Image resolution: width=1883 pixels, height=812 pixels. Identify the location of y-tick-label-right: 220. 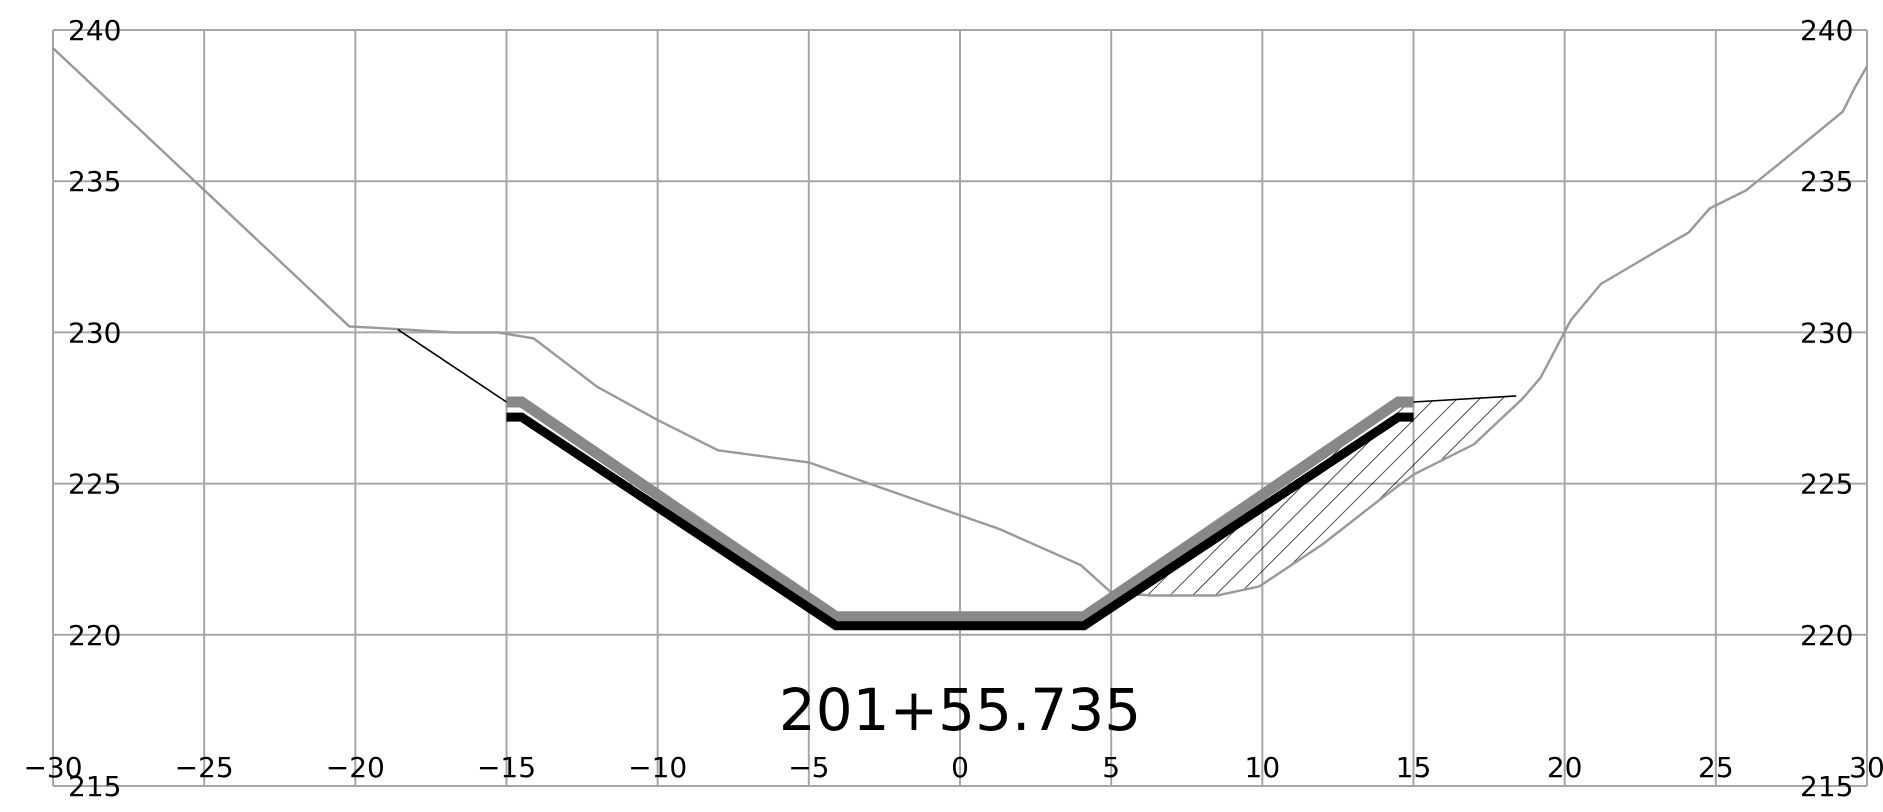
(1826, 635).